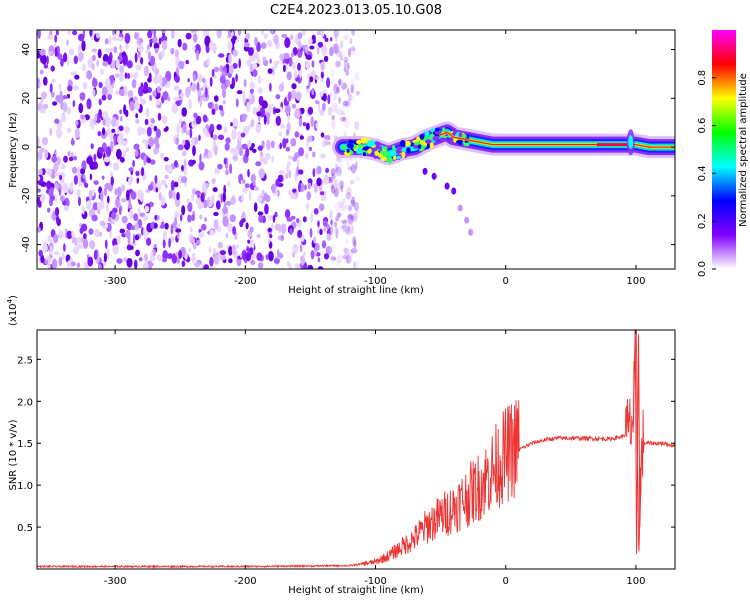 The image size is (750, 600). Describe the element at coordinates (635, 281) in the screenshot. I see `spectrogram-x-tick-label: 100` at that location.